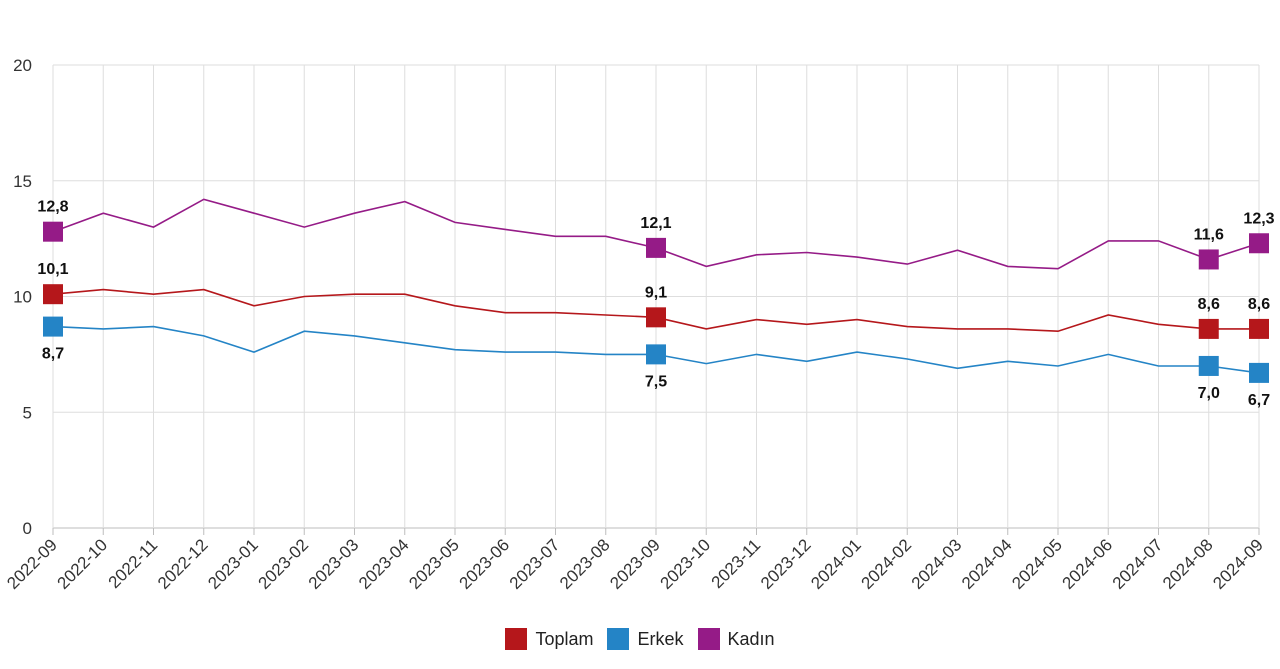 The width and height of the screenshot is (1280, 669). Describe the element at coordinates (22, 181) in the screenshot. I see `y-tick-label: 15` at that location.